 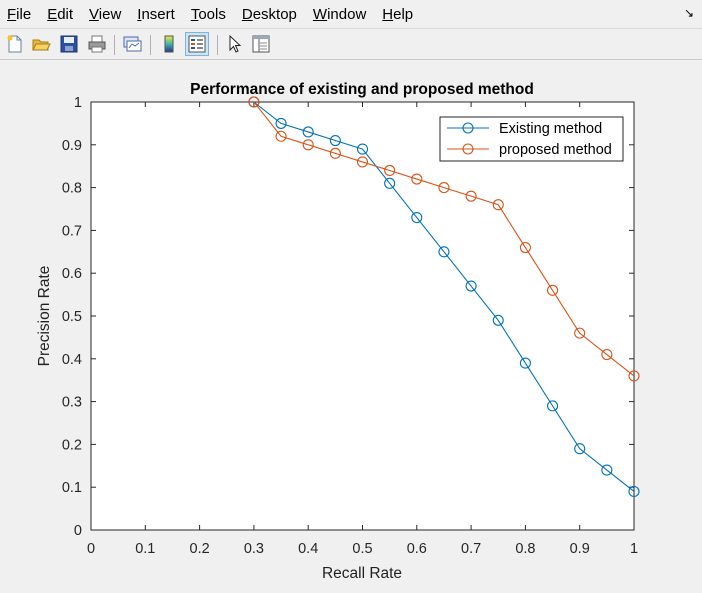 What do you see at coordinates (91, 549) in the screenshot?
I see `x-tick-label: 0` at bounding box center [91, 549].